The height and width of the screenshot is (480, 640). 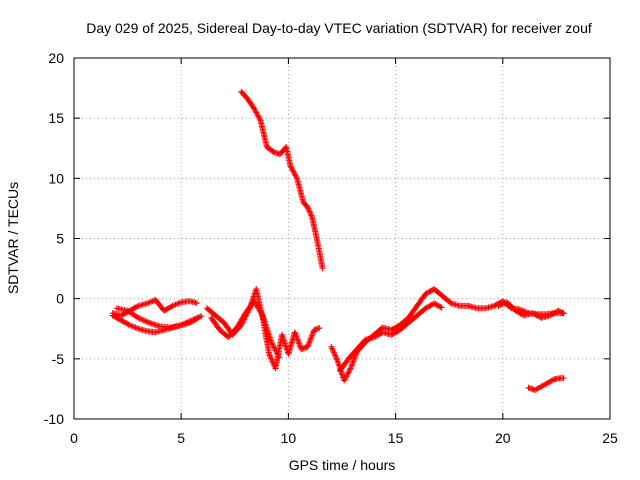 What do you see at coordinates (289, 438) in the screenshot?
I see `x-tick-label: 10` at bounding box center [289, 438].